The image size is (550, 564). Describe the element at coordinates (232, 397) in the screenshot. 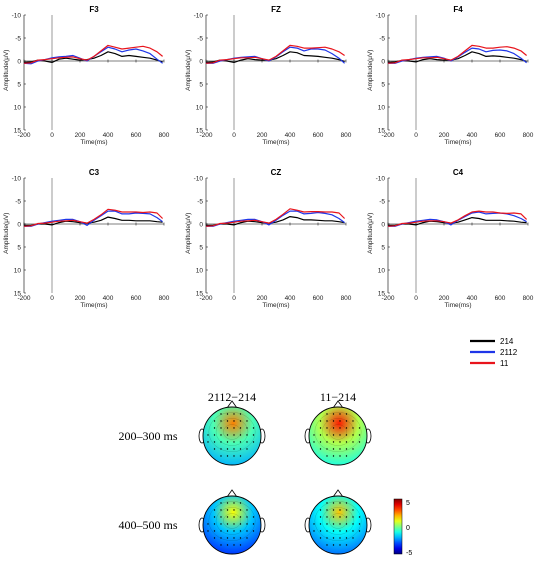

I see `topo-column-header: 2112−214` at that location.